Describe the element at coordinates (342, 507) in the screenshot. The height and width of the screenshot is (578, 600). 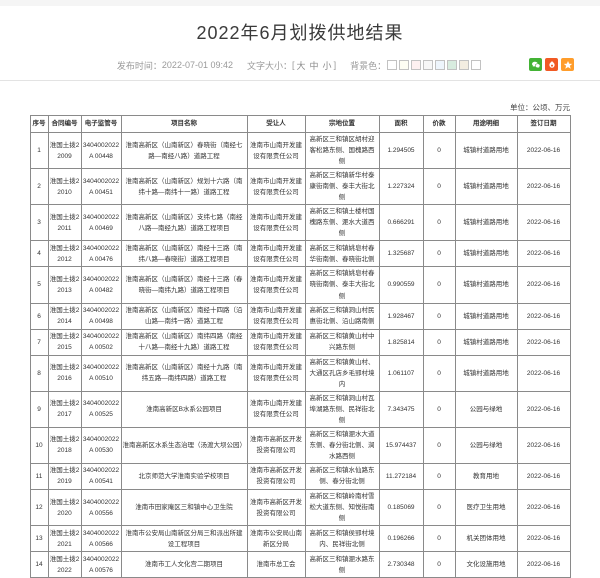
I see `table-cell: 高新区三和镇岭南村雪松大道东侧、知悦街南侧` at that location.